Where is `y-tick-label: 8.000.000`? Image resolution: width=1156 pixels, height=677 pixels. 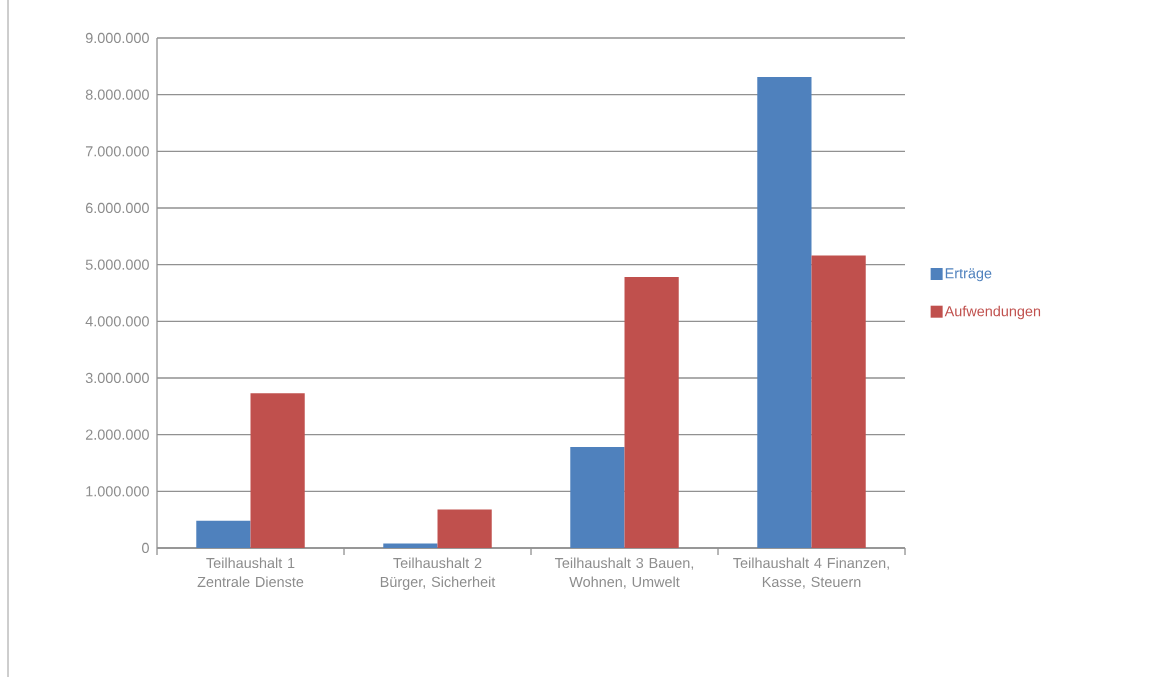
y-tick-label: 8.000.000 is located at coordinates (117, 94).